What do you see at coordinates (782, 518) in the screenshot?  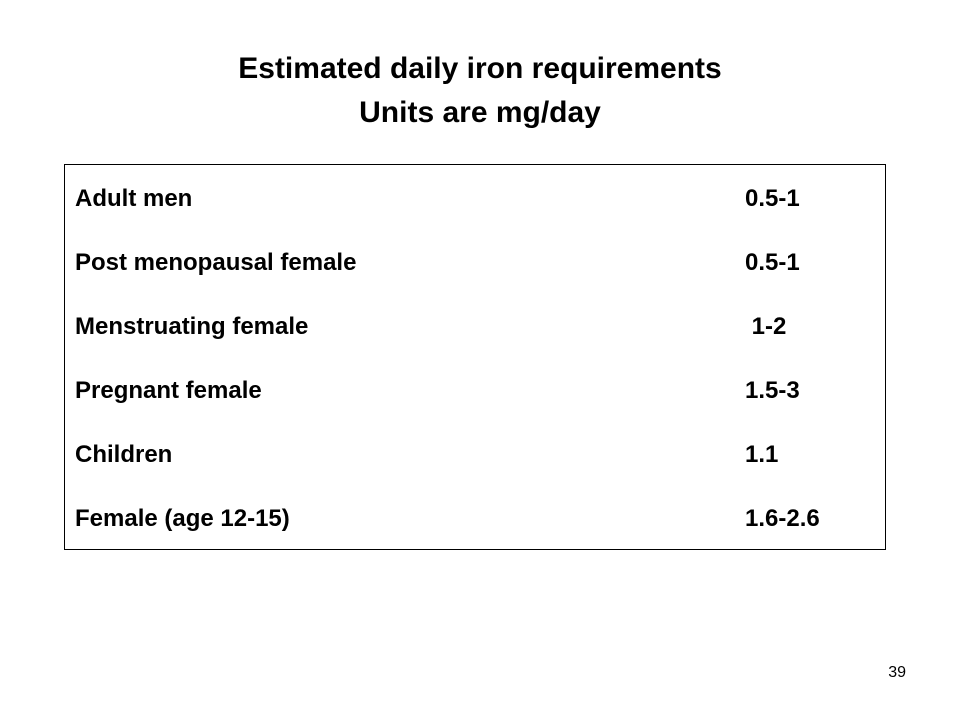 I see `requirement: 1.6-2.6` at bounding box center [782, 518].